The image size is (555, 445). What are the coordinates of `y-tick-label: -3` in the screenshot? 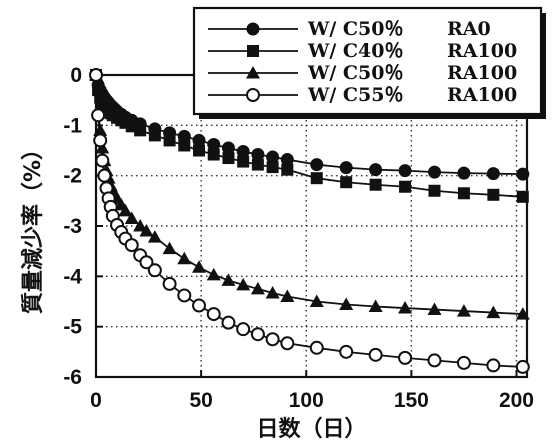 It's located at (72, 226).